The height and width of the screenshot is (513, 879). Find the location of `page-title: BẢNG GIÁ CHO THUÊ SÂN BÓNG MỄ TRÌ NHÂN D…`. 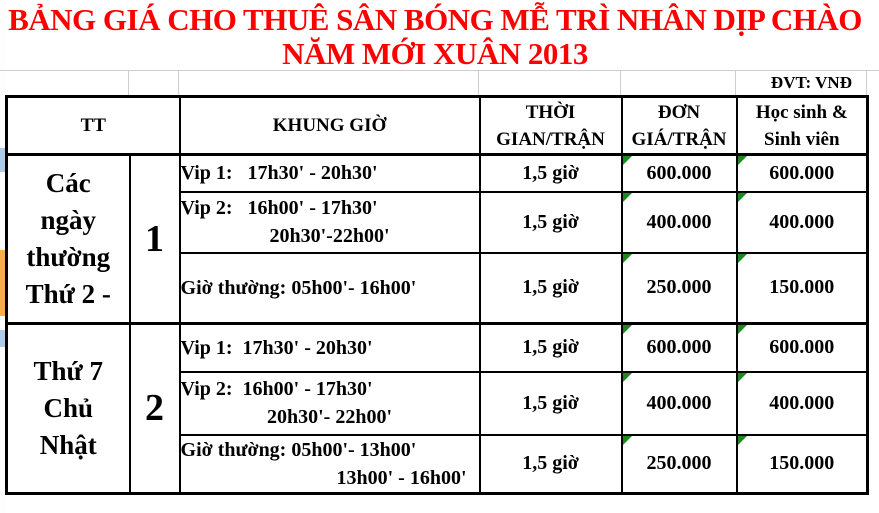

page-title: BẢNG GIÁ CHO THUÊ SÂN BÓNG MỄ TRÌ NHÂN D… is located at coordinates (435, 37).